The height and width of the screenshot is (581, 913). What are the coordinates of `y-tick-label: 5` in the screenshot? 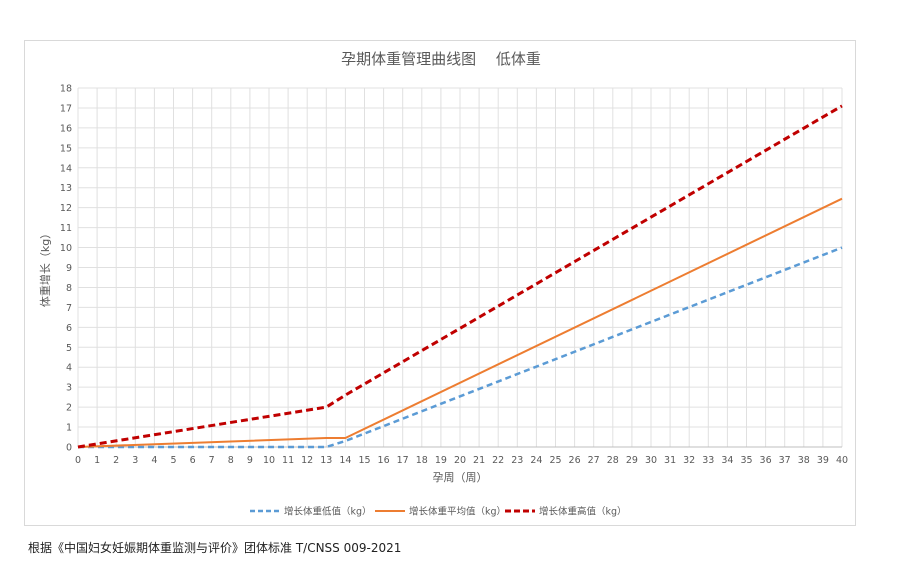 It's located at (69, 348).